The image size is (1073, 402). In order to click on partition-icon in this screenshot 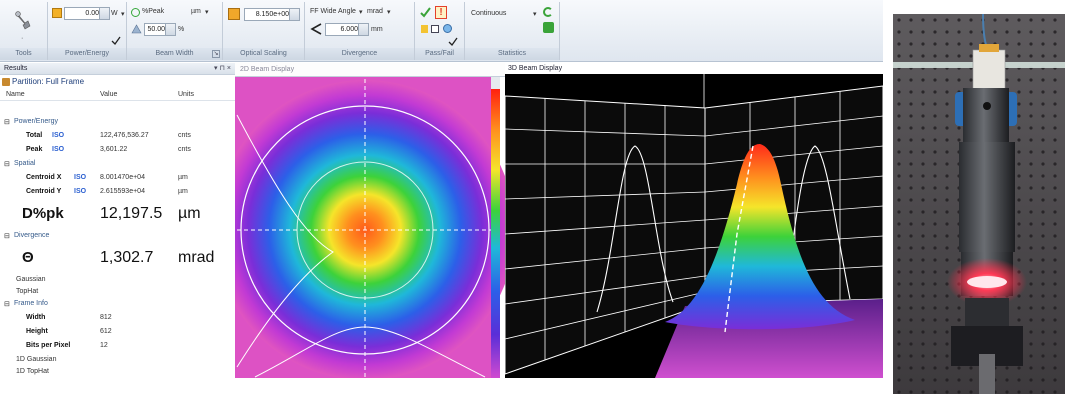, I will do `click(6, 82)`.